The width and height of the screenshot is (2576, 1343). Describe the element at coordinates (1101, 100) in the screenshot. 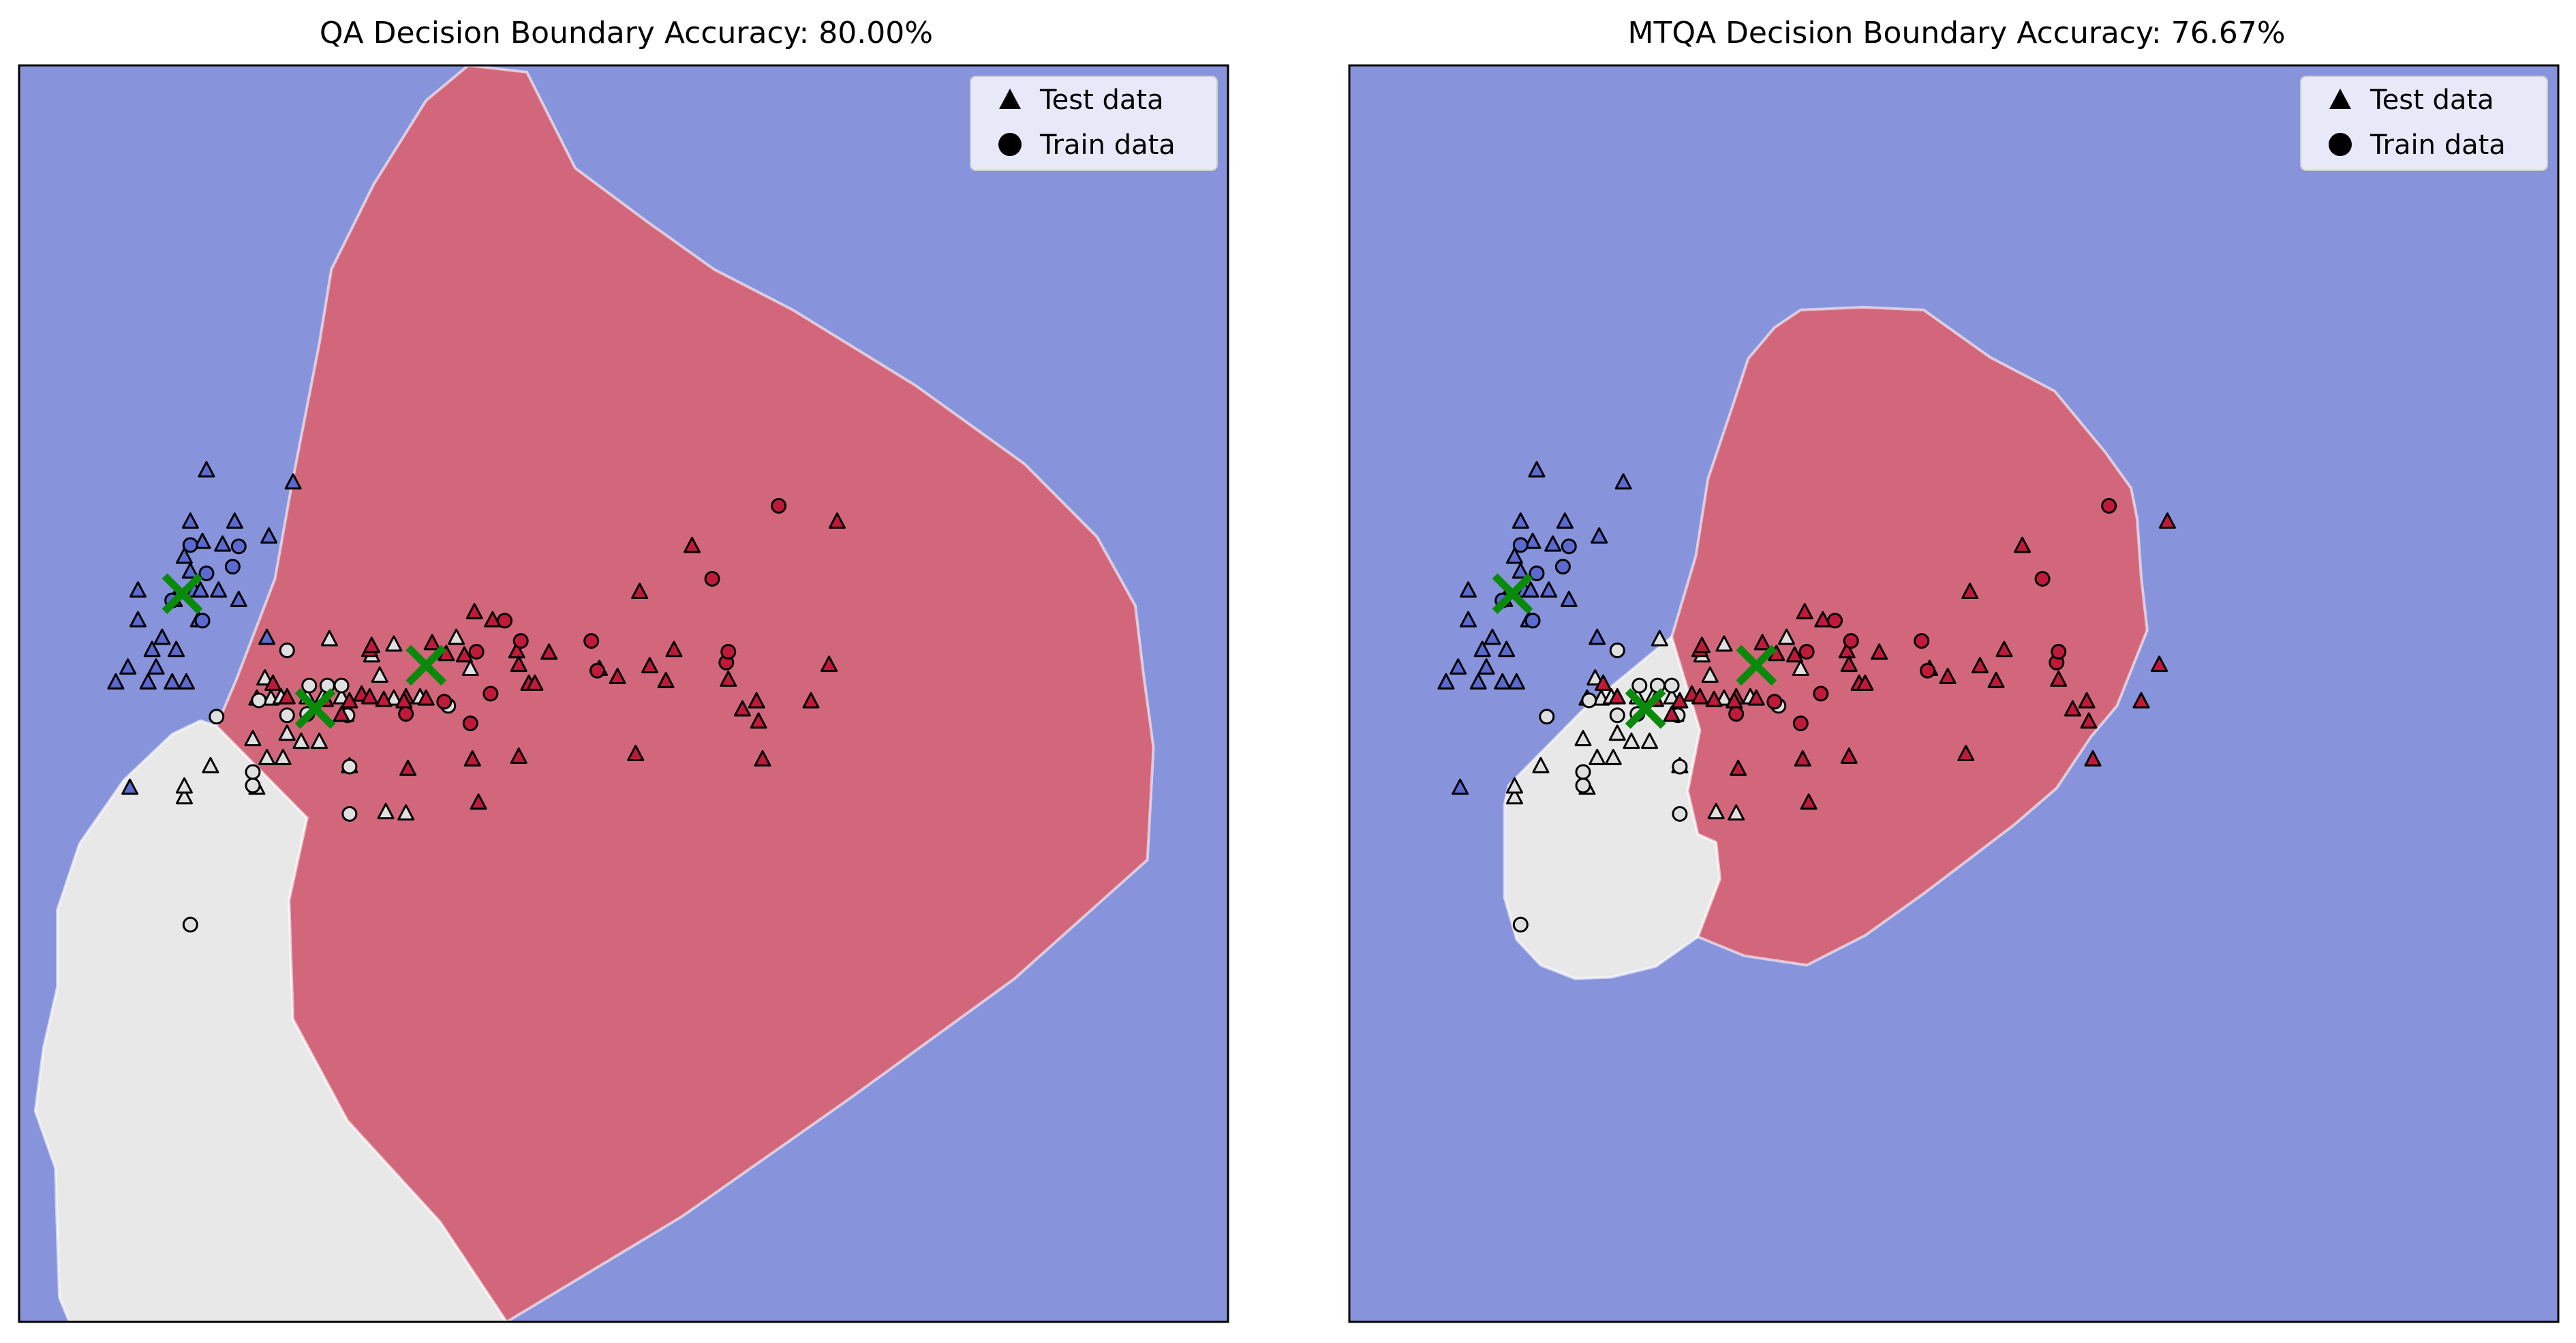

I see `legend-test-label: Test data` at that location.